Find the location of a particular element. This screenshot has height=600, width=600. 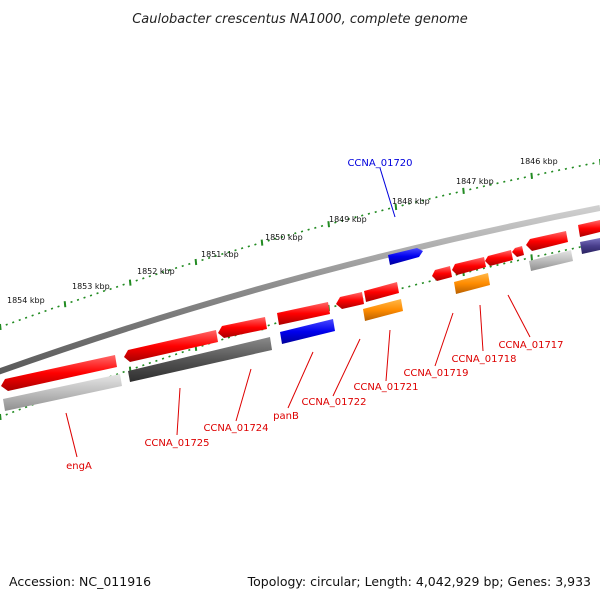

kbp-label-1849: 1849 kbp is located at coordinates (348, 219).